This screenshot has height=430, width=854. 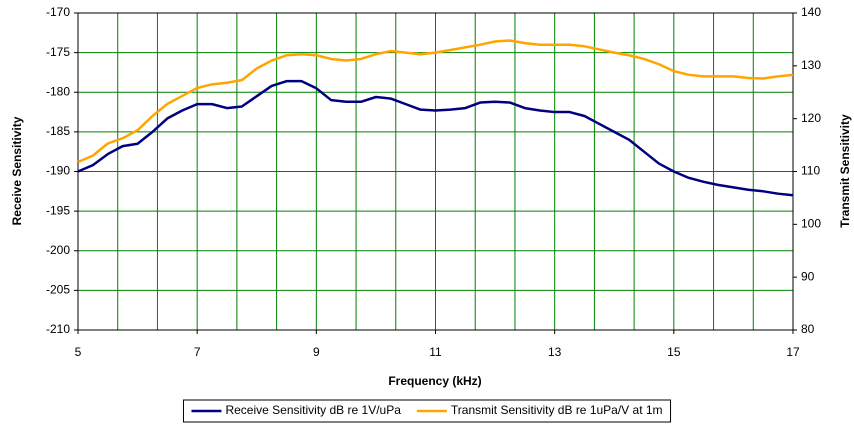 I want to click on y2-axis-label: Transmit Sensitivity, so click(x=845, y=171).